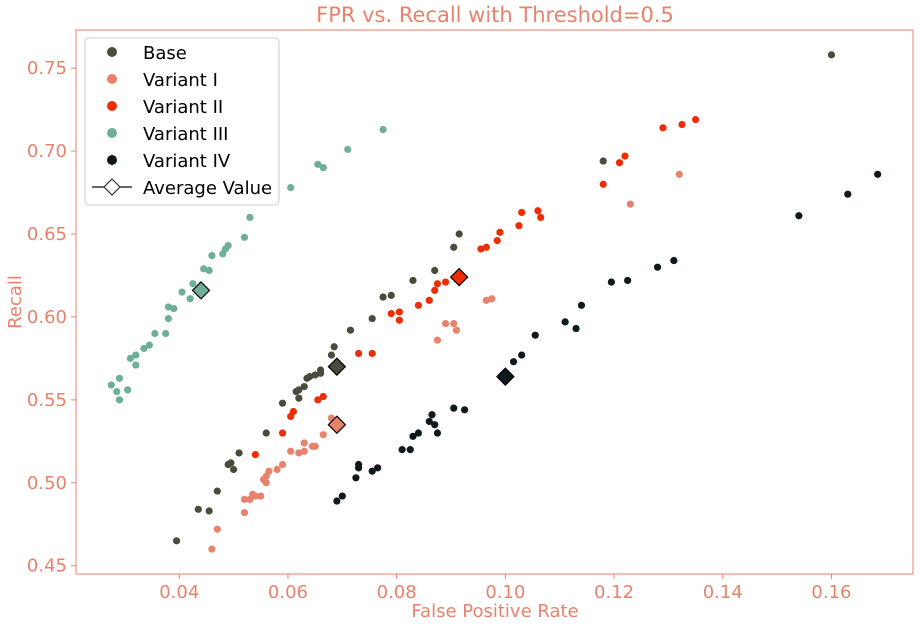 Image resolution: width=920 pixels, height=627 pixels. I want to click on average-marker-variant-i, so click(337, 425).